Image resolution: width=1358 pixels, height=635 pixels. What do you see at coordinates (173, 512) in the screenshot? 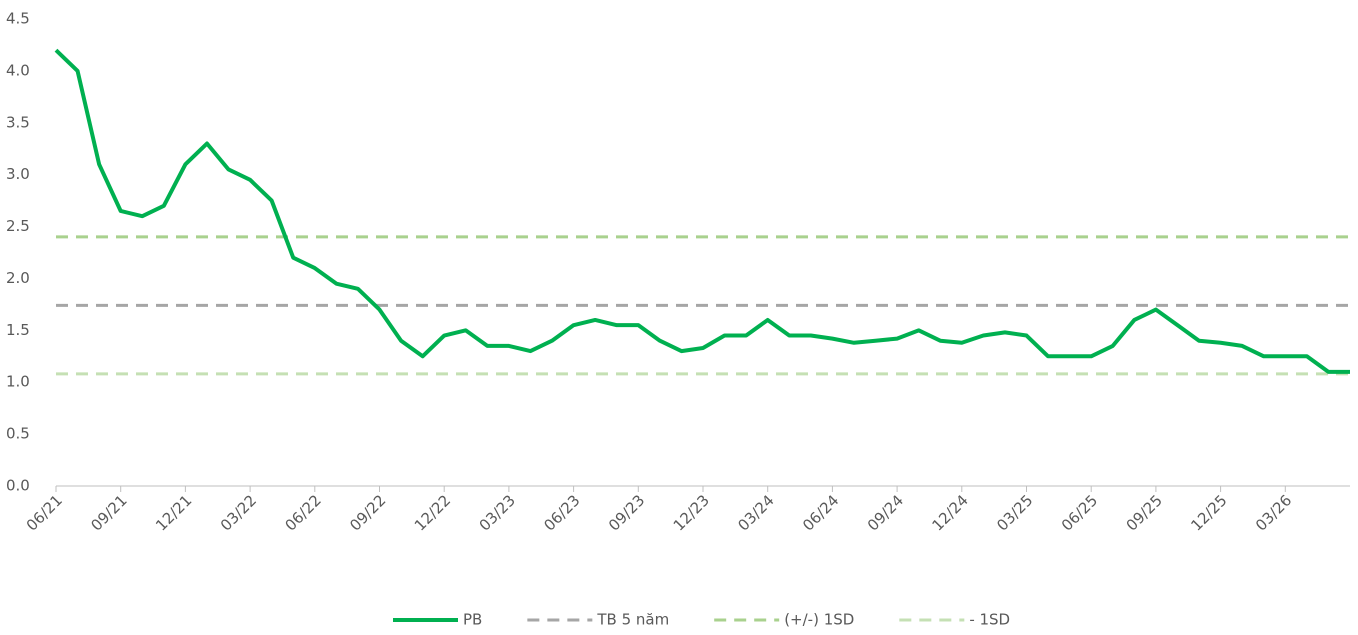
I see `x-tick-label: 12/21` at bounding box center [173, 512].